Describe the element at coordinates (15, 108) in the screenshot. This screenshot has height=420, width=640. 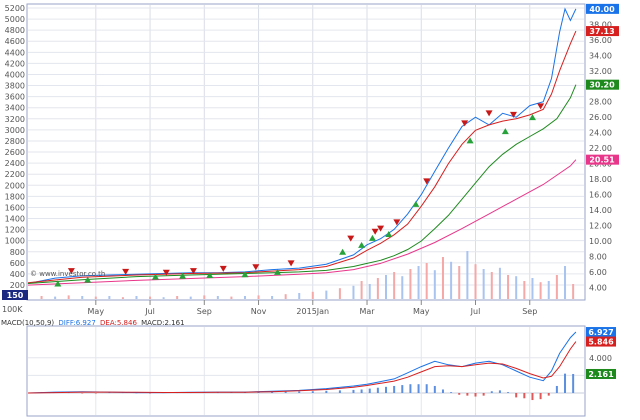
I see `left-axis-tick: 3400` at that location.